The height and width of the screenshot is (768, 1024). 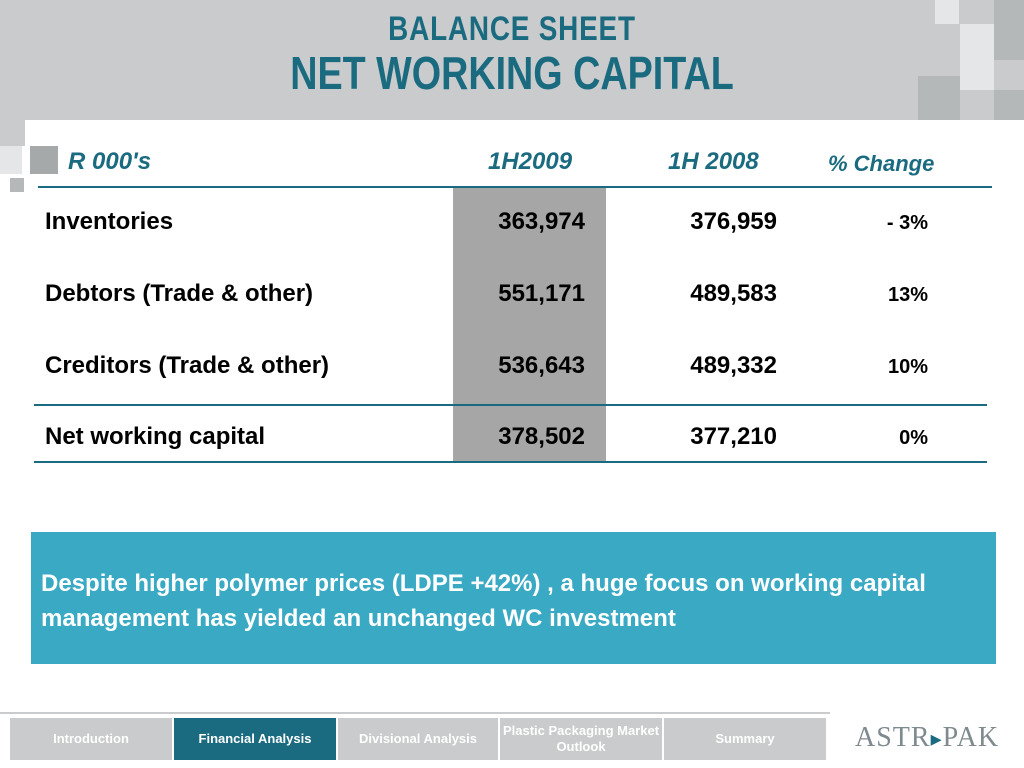 What do you see at coordinates (733, 293) in the screenshot?
I see `row-value-1h2008: 489,583` at bounding box center [733, 293].